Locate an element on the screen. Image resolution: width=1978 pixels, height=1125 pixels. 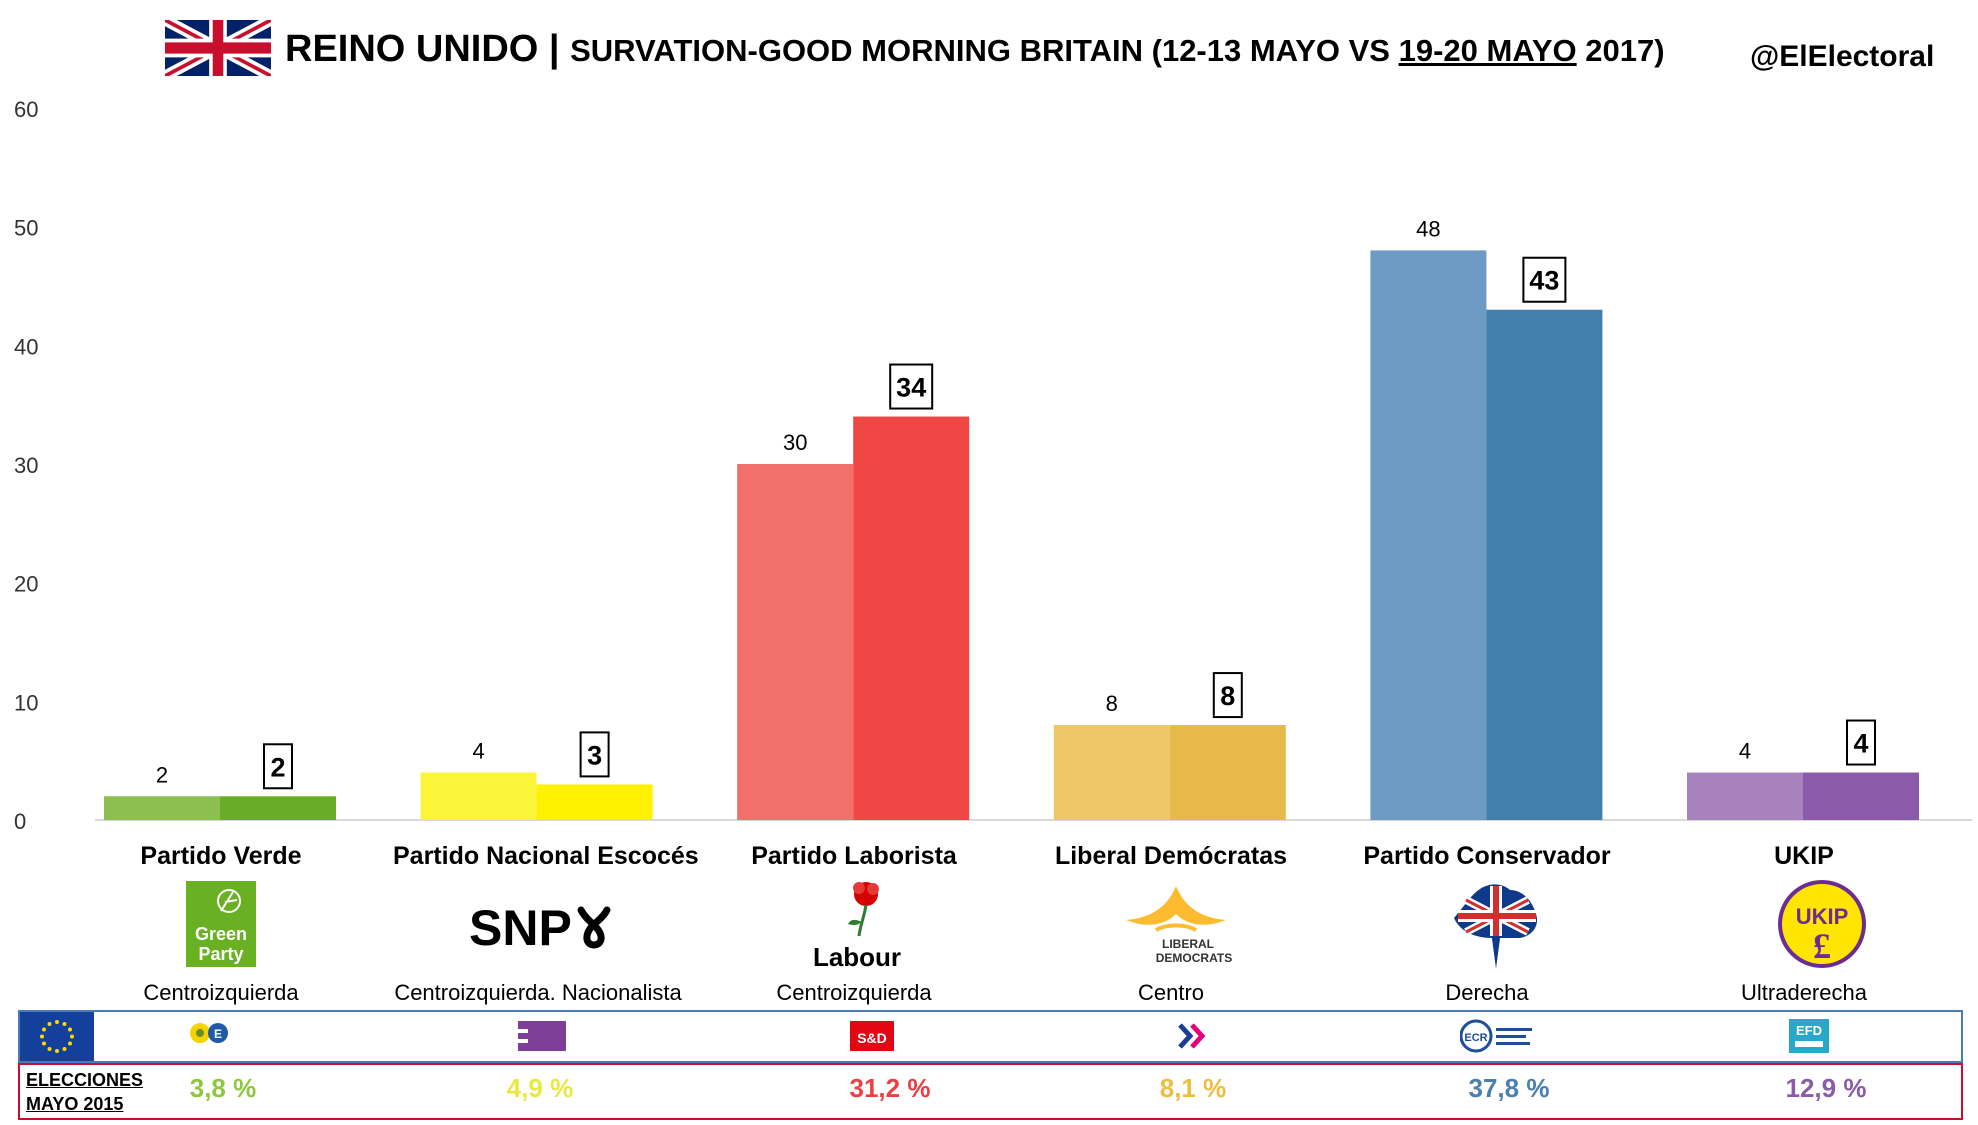
data-label-current: 34 is located at coordinates (911, 388).